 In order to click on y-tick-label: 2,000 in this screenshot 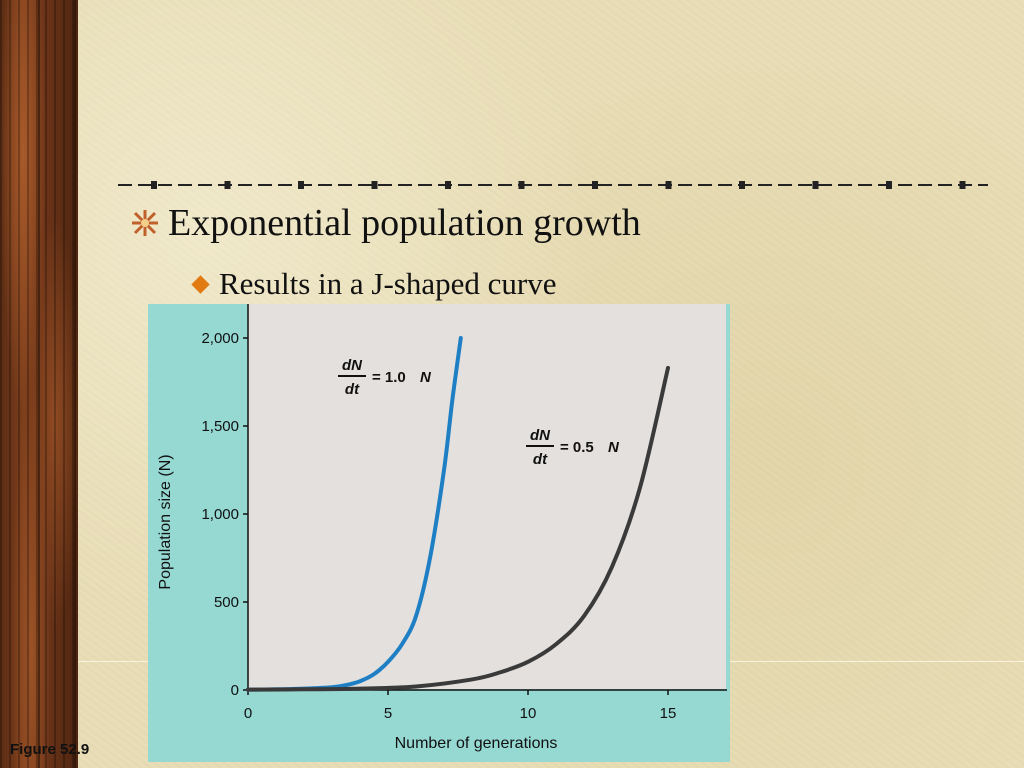, I will do `click(220, 338)`.